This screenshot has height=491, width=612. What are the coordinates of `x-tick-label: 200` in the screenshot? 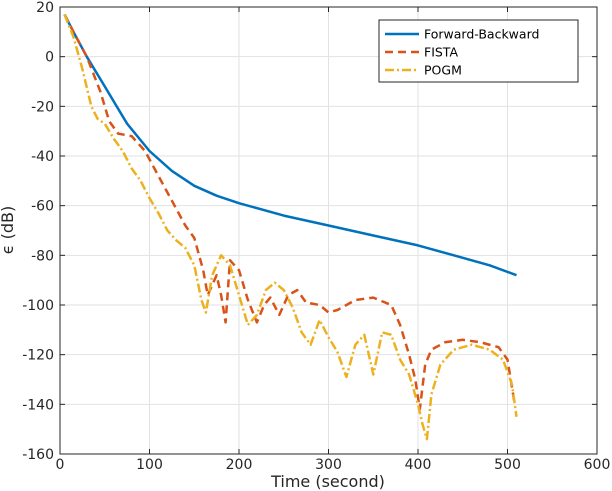 It's located at (239, 465).